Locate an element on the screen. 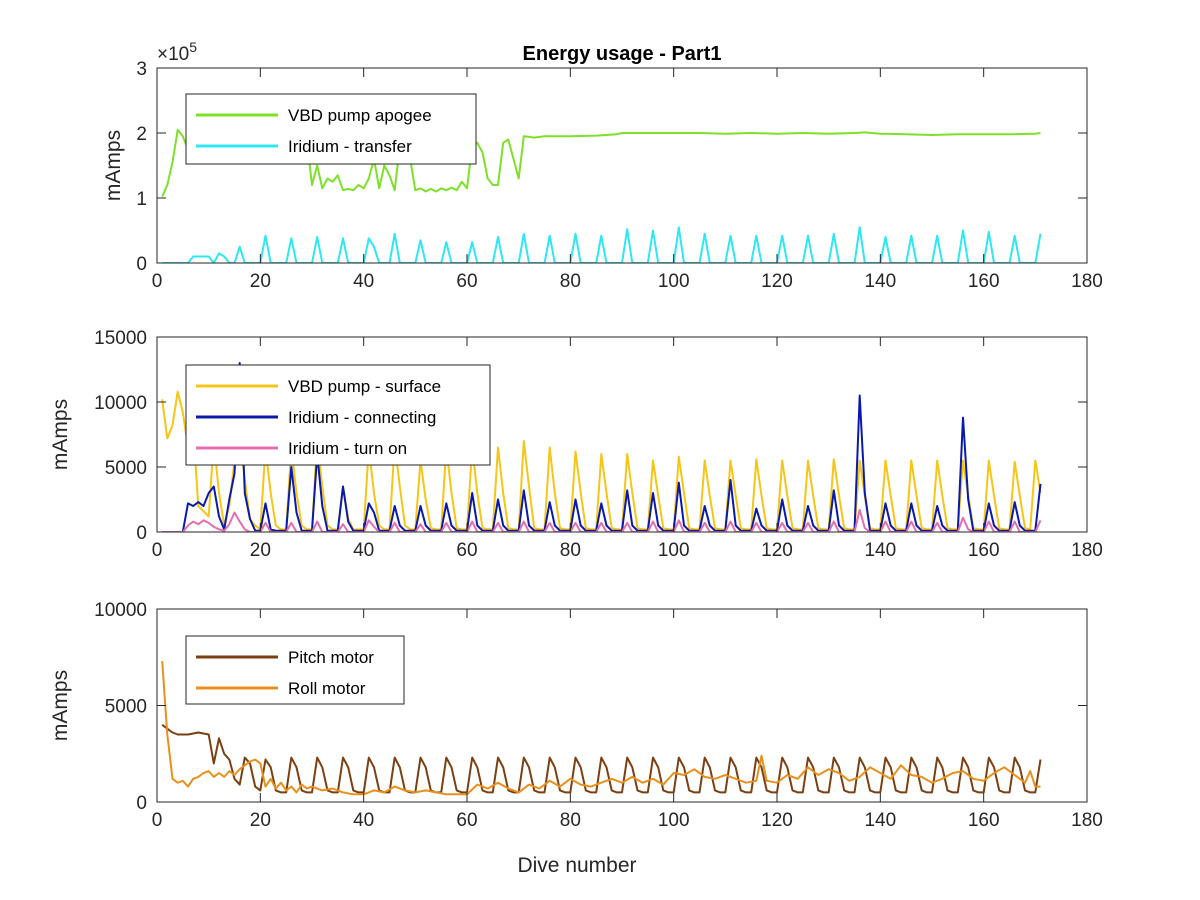 The width and height of the screenshot is (1200, 900). legend-entry: Iridium - connecting is located at coordinates (362, 417).